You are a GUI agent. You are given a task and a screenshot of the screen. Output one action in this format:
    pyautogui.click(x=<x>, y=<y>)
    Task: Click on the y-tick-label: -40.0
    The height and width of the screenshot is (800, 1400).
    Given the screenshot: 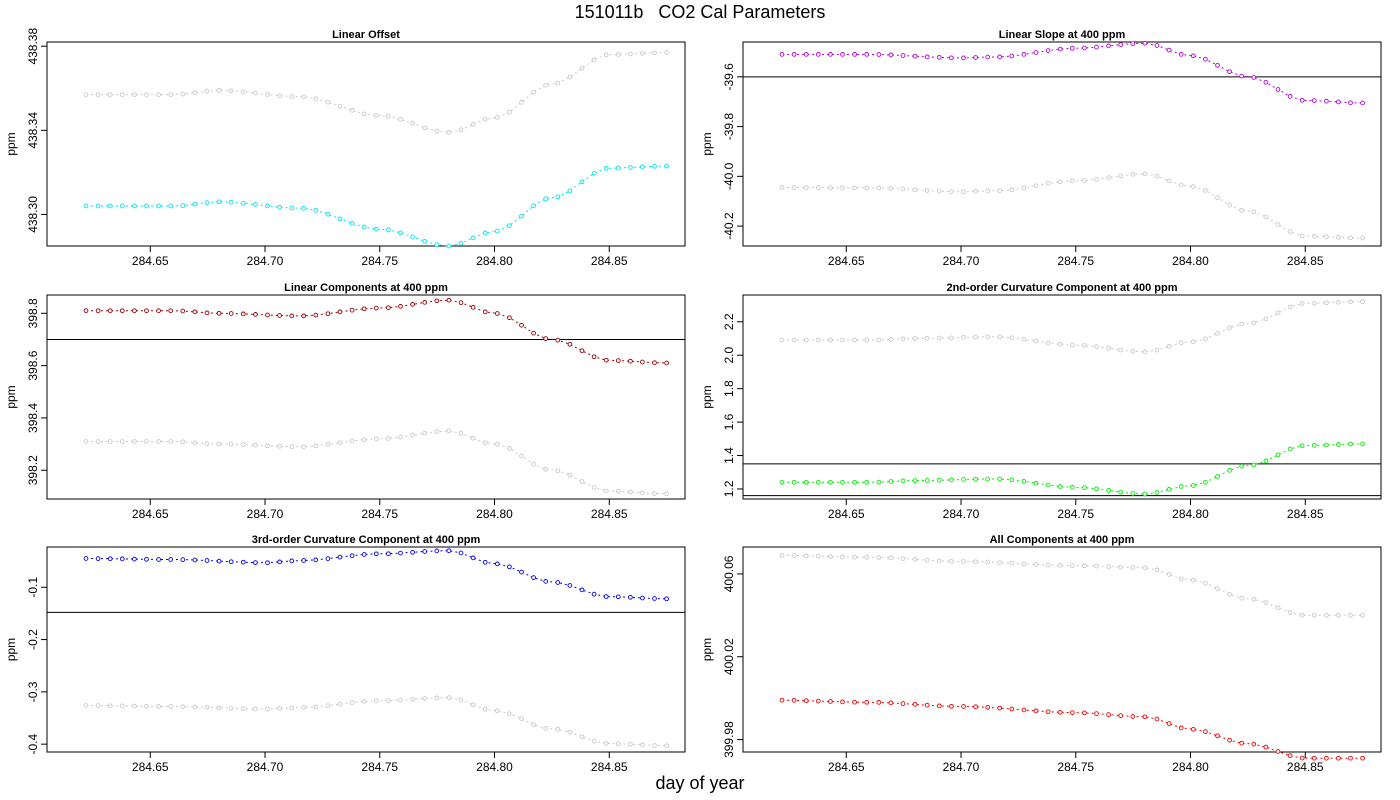 What is the action you would take?
    pyautogui.click(x=729, y=176)
    